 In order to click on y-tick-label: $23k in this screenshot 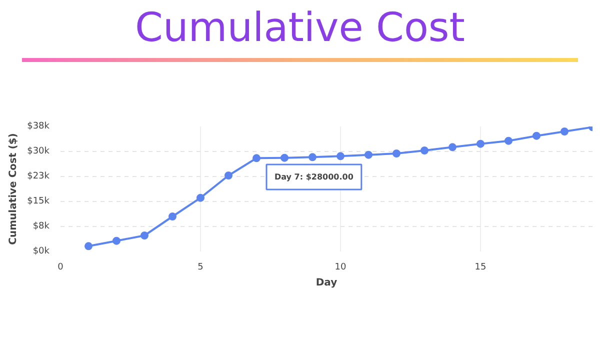, I will do `click(38, 177)`.